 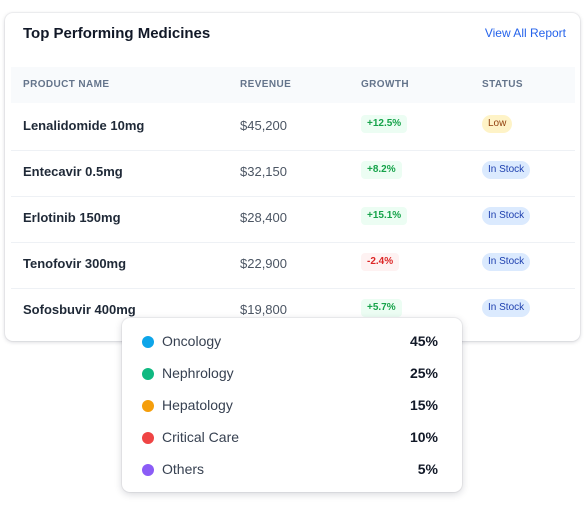 What do you see at coordinates (263, 125) in the screenshot?
I see `revenue-value: $45,200` at bounding box center [263, 125].